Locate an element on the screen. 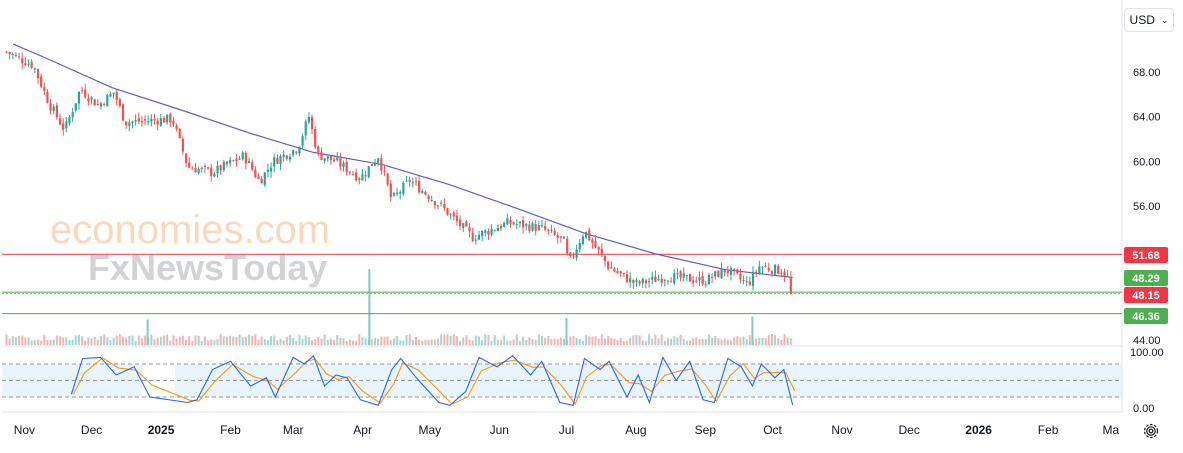  level-lines is located at coordinates (562, 284).